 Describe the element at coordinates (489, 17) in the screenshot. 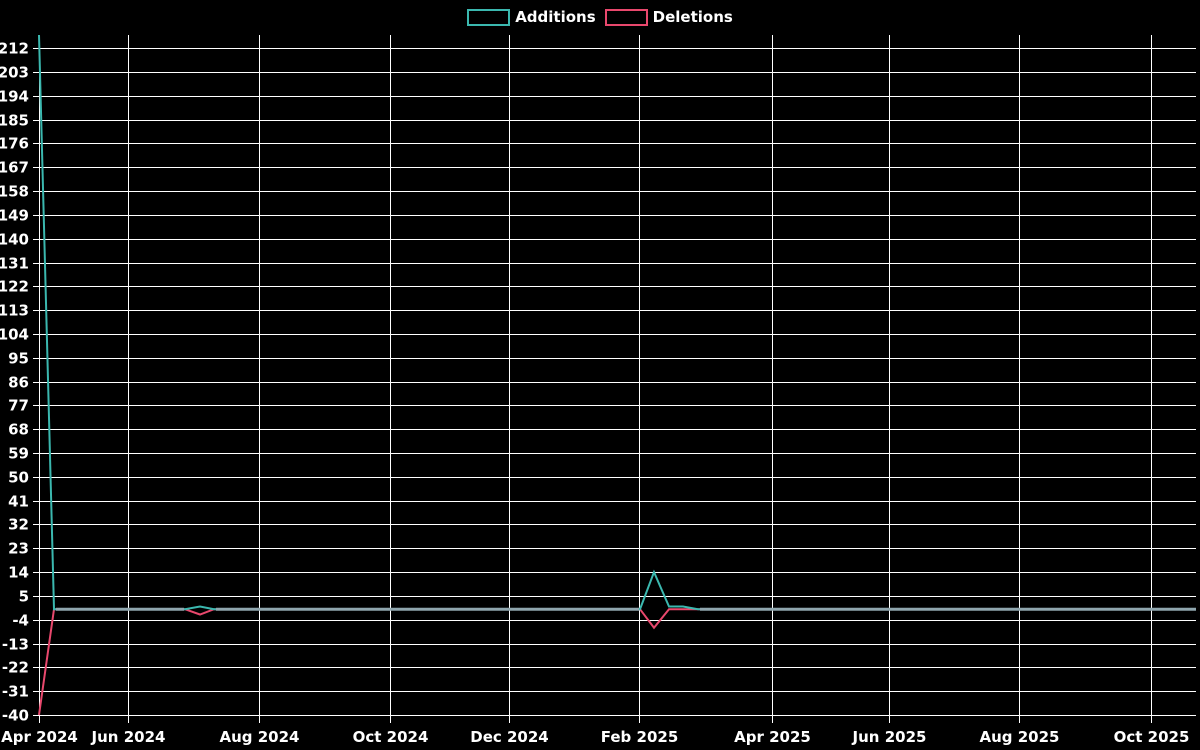

I see `additions-series-swatch` at that location.